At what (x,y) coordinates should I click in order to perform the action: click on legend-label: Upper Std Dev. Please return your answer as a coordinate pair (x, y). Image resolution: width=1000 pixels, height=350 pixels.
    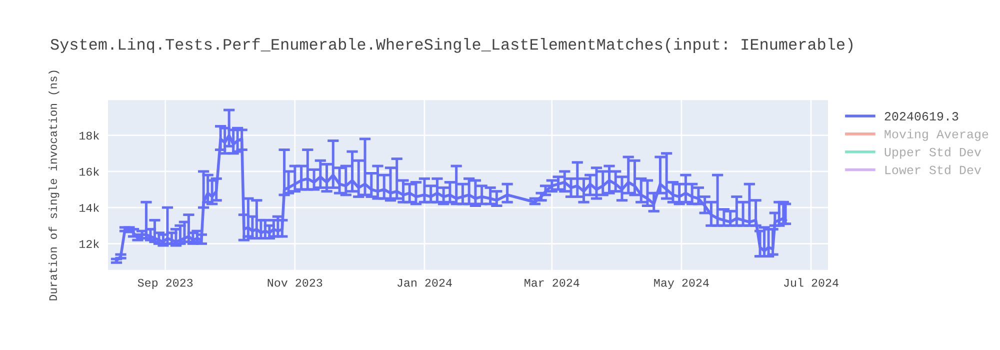
    Looking at the image, I should click on (933, 153).